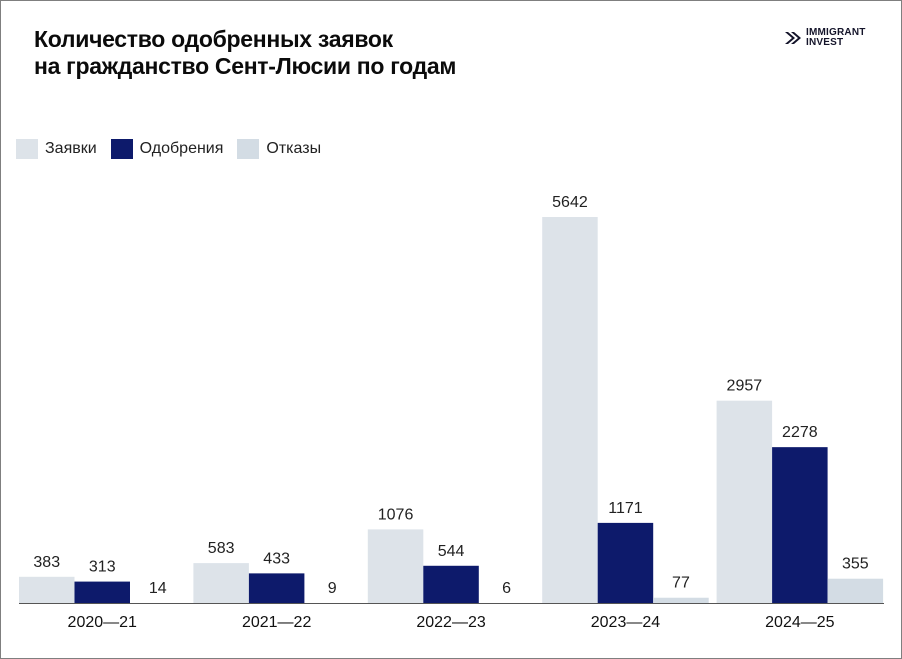 This screenshot has width=902, height=659. Describe the element at coordinates (102, 567) in the screenshot. I see `data-label-2-1: 313` at that location.